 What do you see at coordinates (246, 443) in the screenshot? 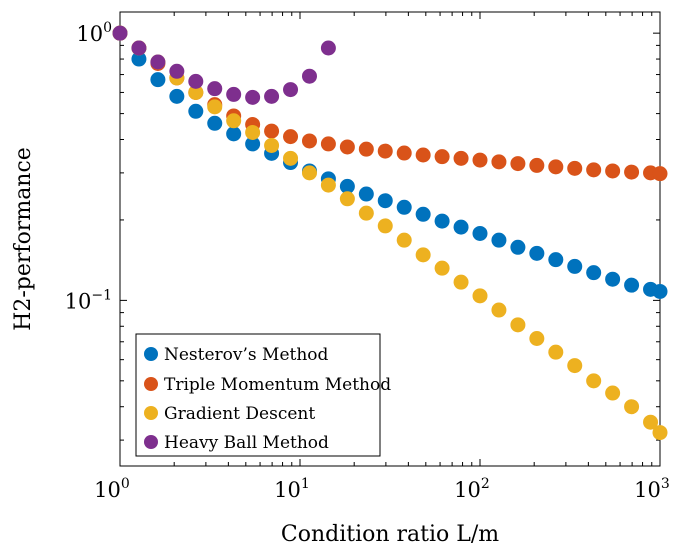
I see `legend-label-heavy-ball: Heavy Ball Method` at bounding box center [246, 443].